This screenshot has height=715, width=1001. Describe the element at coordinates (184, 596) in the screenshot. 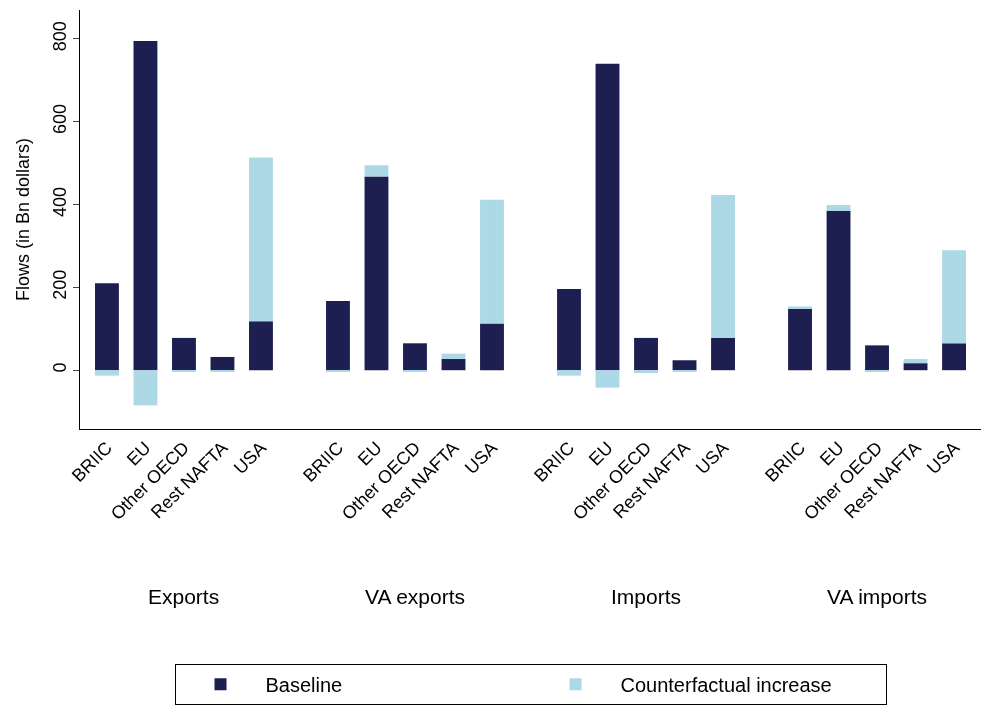

I see `text: Exports` at that location.